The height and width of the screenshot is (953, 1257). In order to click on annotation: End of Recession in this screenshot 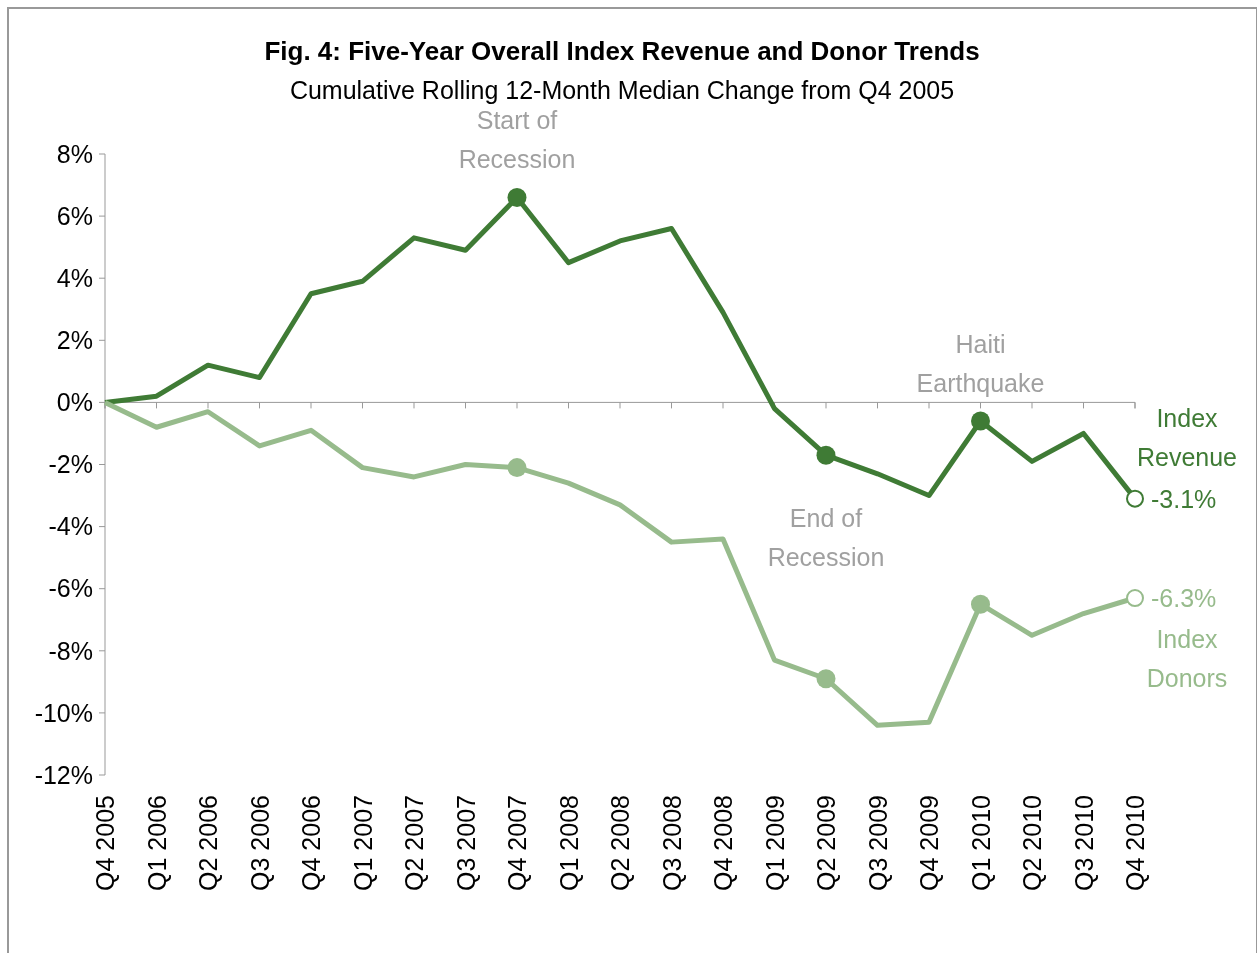, I will do `click(826, 537)`.